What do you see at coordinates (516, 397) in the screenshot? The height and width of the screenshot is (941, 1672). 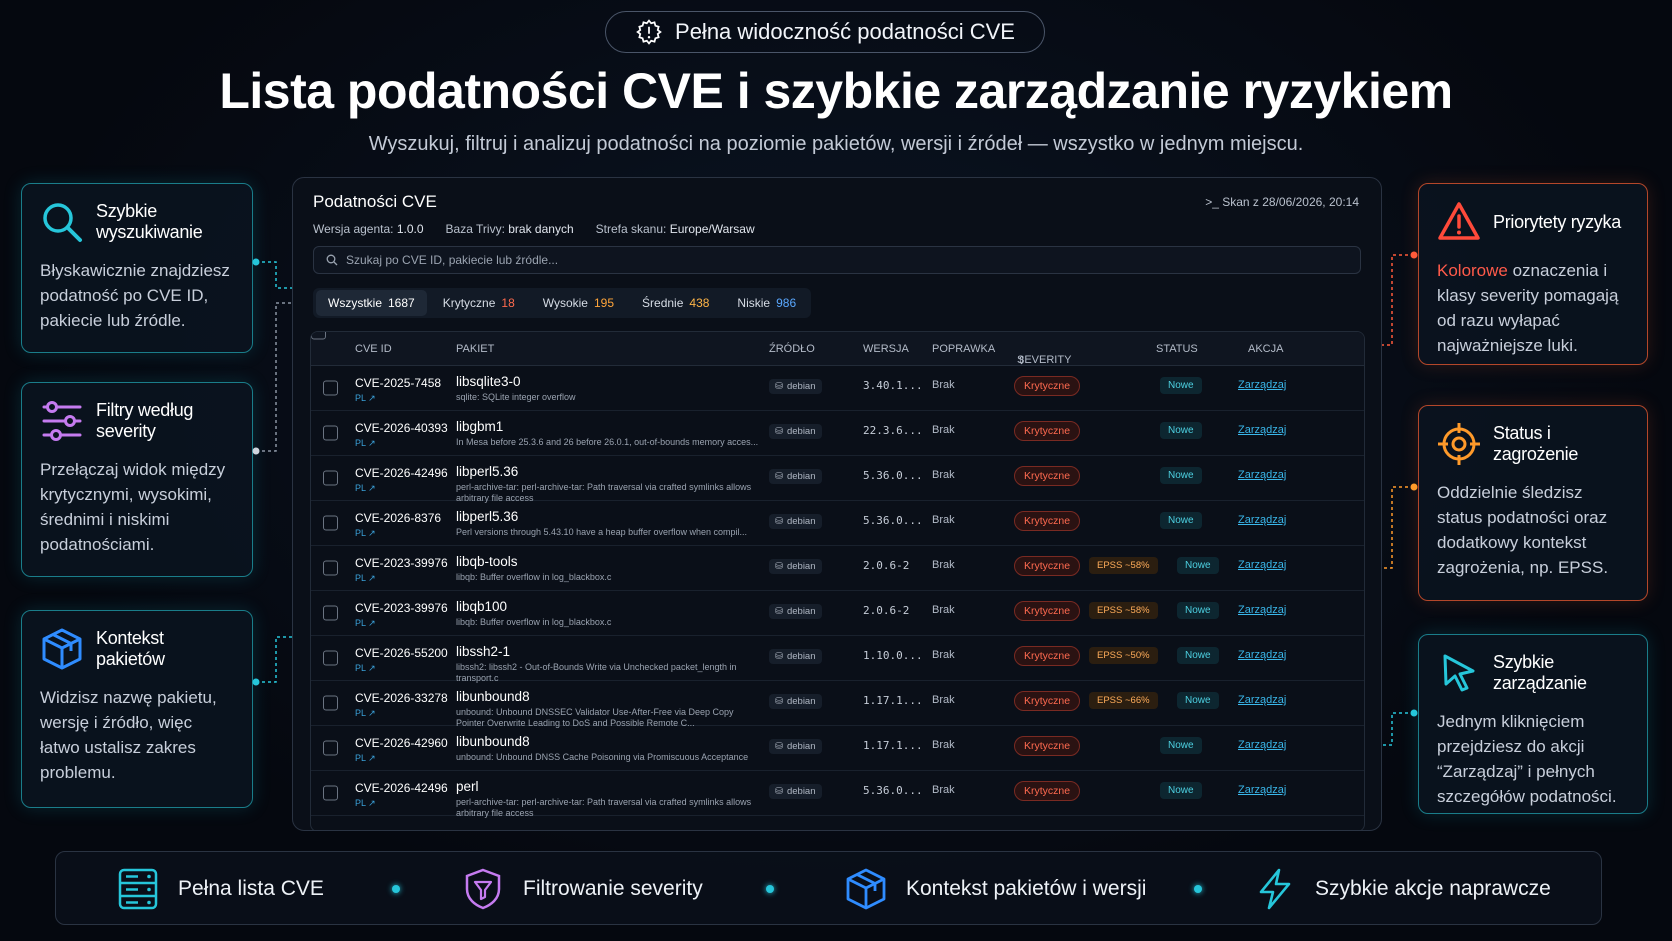 I see `package-description: sqlite: SQLite integer overflow` at bounding box center [516, 397].